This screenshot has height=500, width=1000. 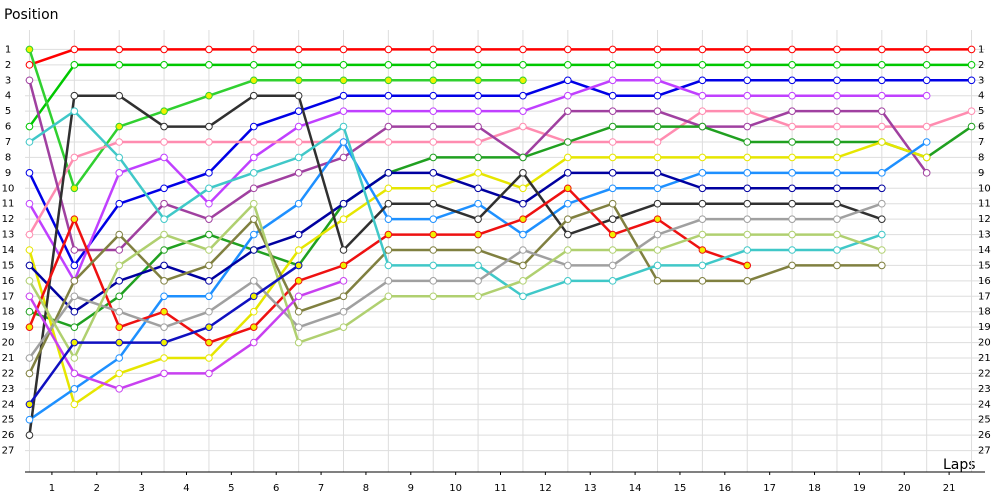 I want to click on x-tick-label: 20, so click(x=904, y=488).